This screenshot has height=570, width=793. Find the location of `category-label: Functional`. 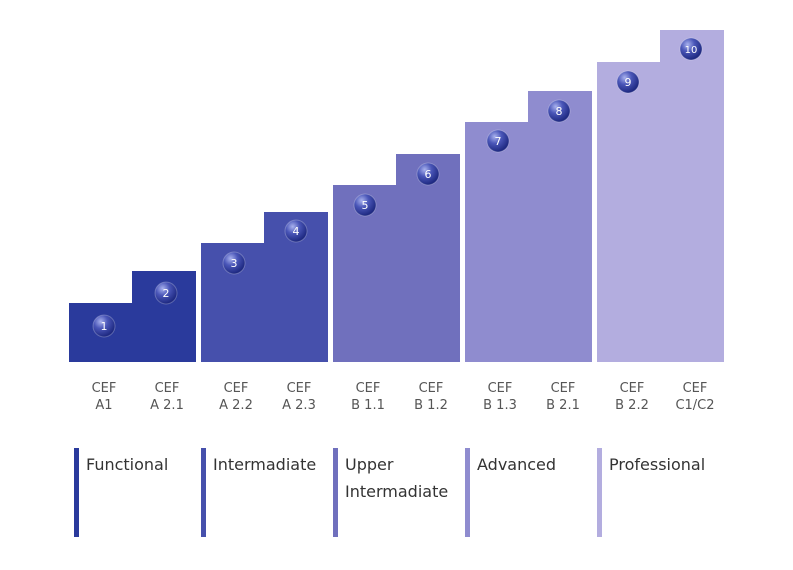

category-label: Functional is located at coordinates (127, 464).